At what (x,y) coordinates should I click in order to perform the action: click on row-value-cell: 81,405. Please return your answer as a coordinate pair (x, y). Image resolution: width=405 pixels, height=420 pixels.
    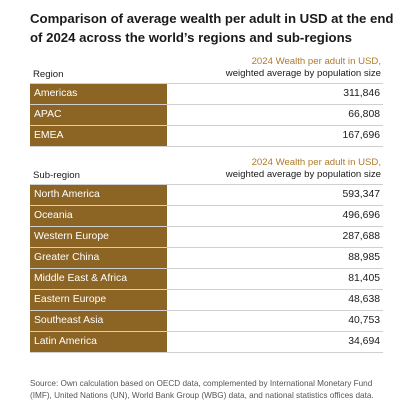
    Looking at the image, I should click on (364, 278).